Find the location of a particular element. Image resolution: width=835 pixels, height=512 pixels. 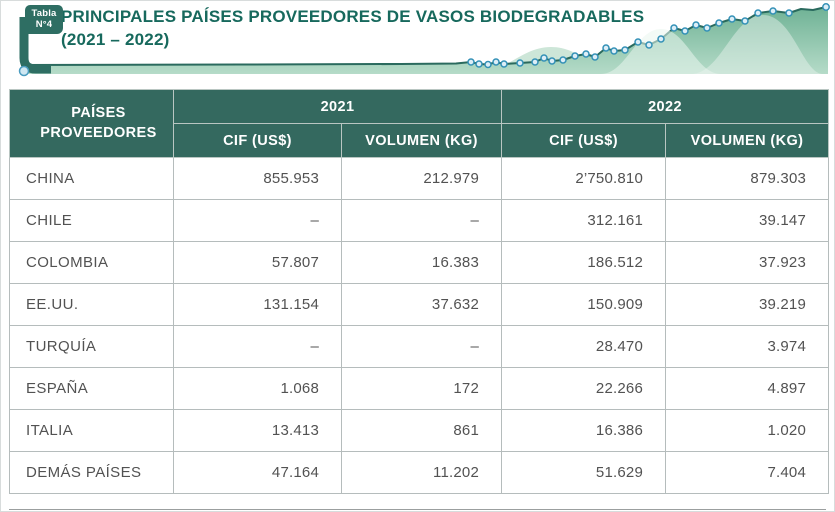

cif-2022-cell: 28.470 is located at coordinates (584, 346).